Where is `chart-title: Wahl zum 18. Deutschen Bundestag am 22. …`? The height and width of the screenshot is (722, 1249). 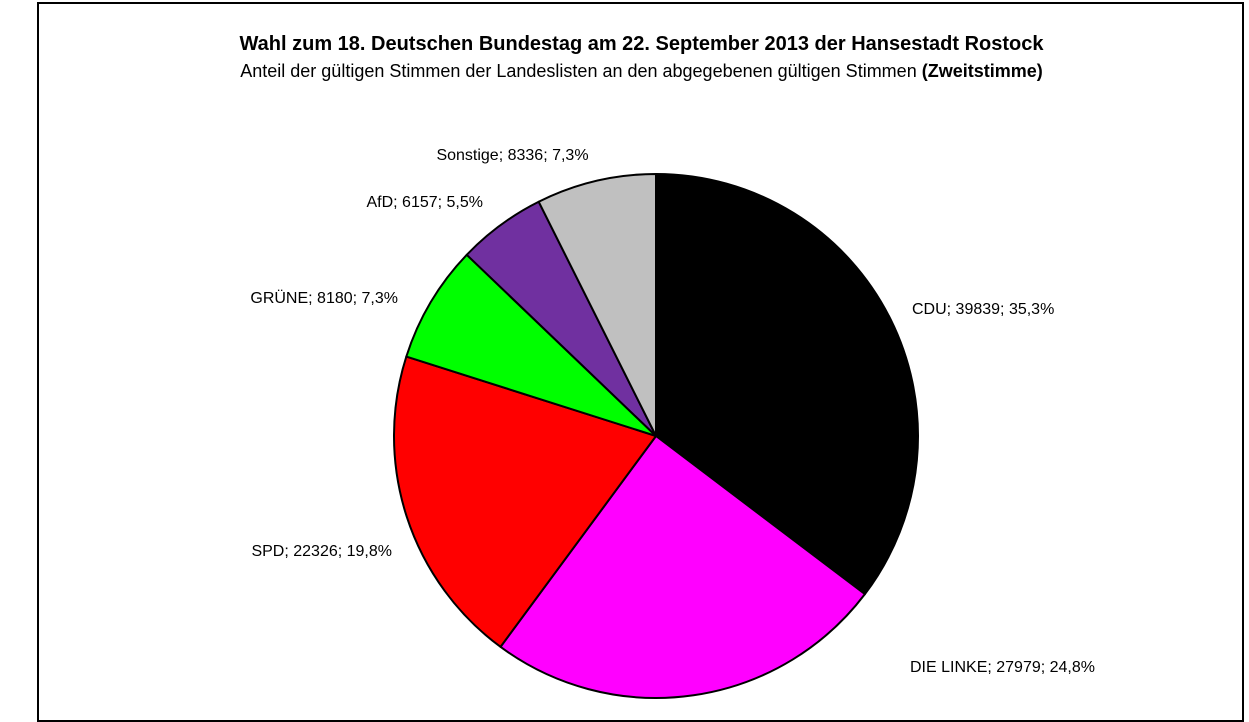
chart-title: Wahl zum 18. Deutschen Bundestag am 22. … is located at coordinates (641, 44).